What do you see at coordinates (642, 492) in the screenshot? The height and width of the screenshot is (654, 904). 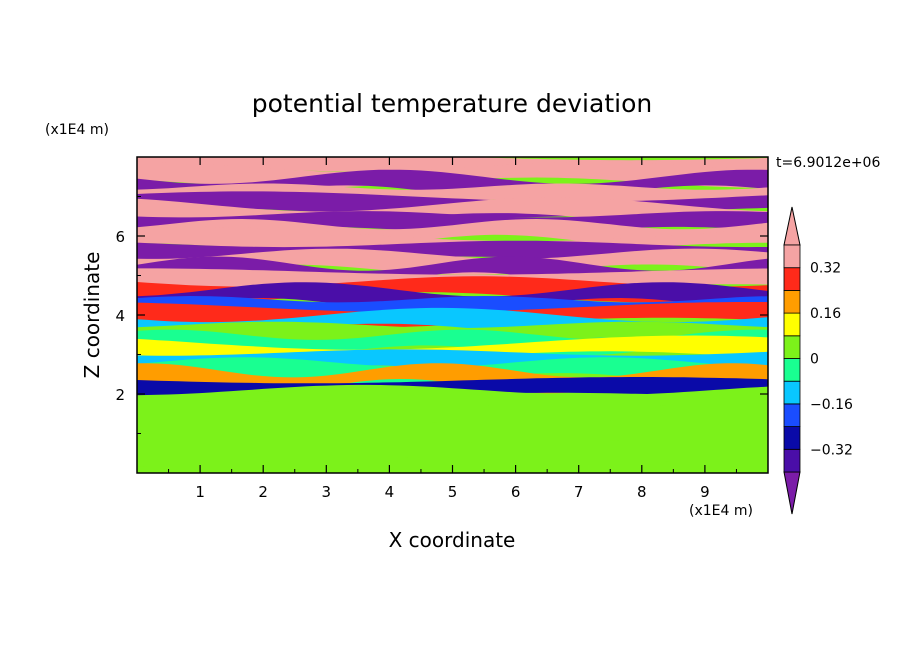 I see `x-tick-label: 8` at bounding box center [642, 492].